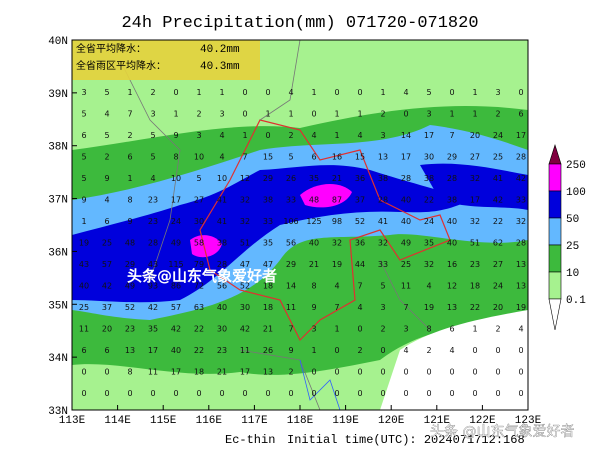  I want to click on info-value: 40.2mm, so click(220, 50).